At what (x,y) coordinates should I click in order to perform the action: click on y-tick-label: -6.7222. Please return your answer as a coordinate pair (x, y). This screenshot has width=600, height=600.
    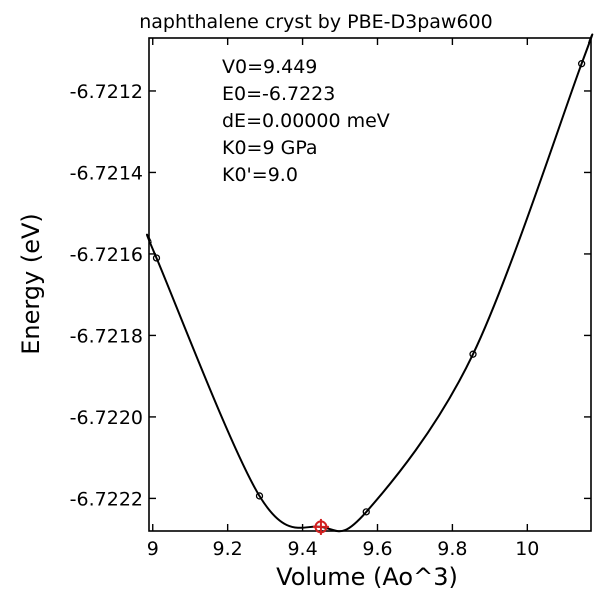
    Looking at the image, I should click on (106, 499).